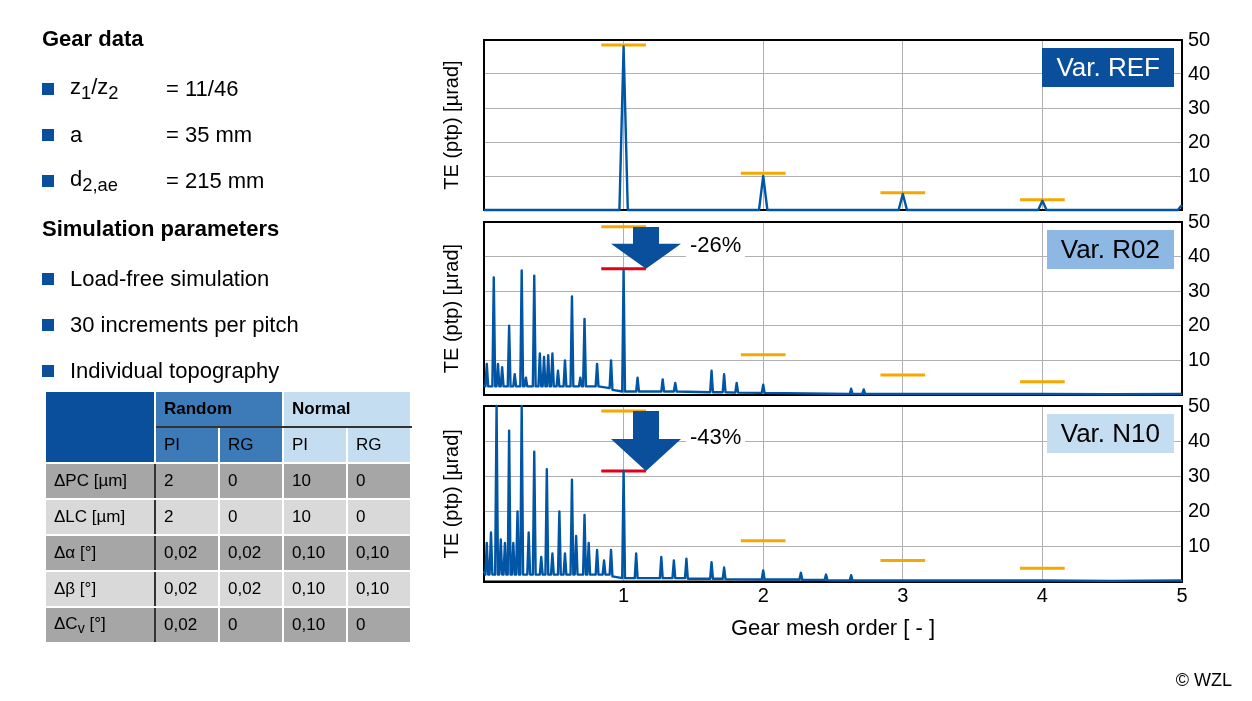 The image size is (1252, 701). What do you see at coordinates (715, 436) in the screenshot?
I see `annotation: -43%` at bounding box center [715, 436].